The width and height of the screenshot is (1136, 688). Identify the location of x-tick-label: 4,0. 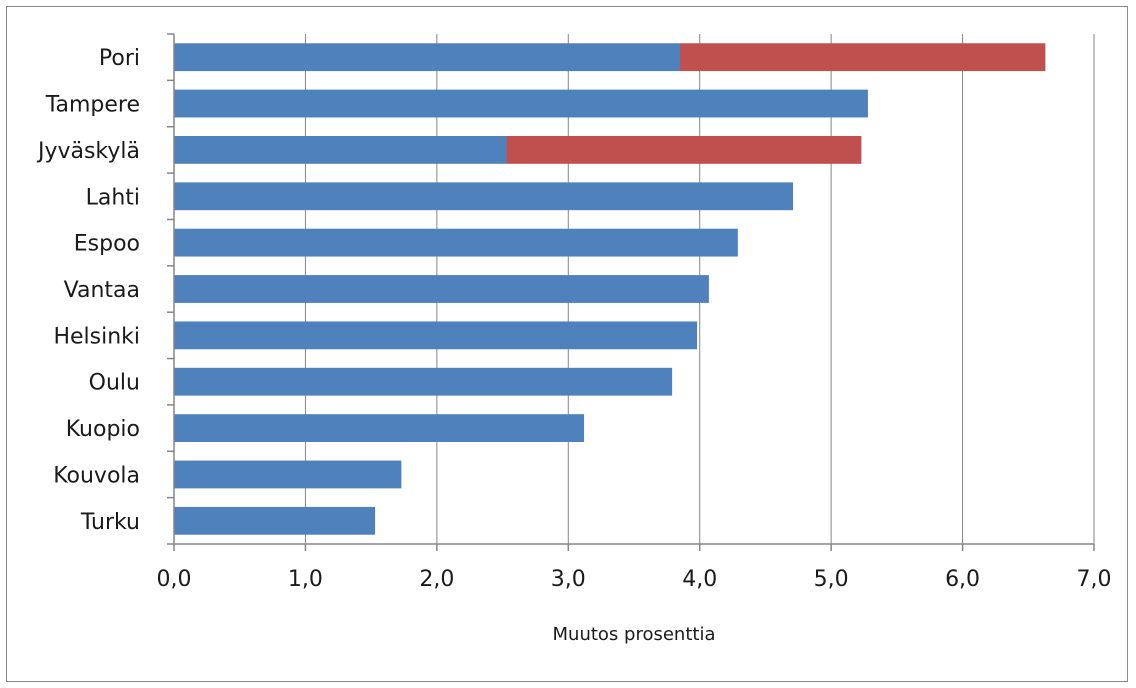
(699, 579).